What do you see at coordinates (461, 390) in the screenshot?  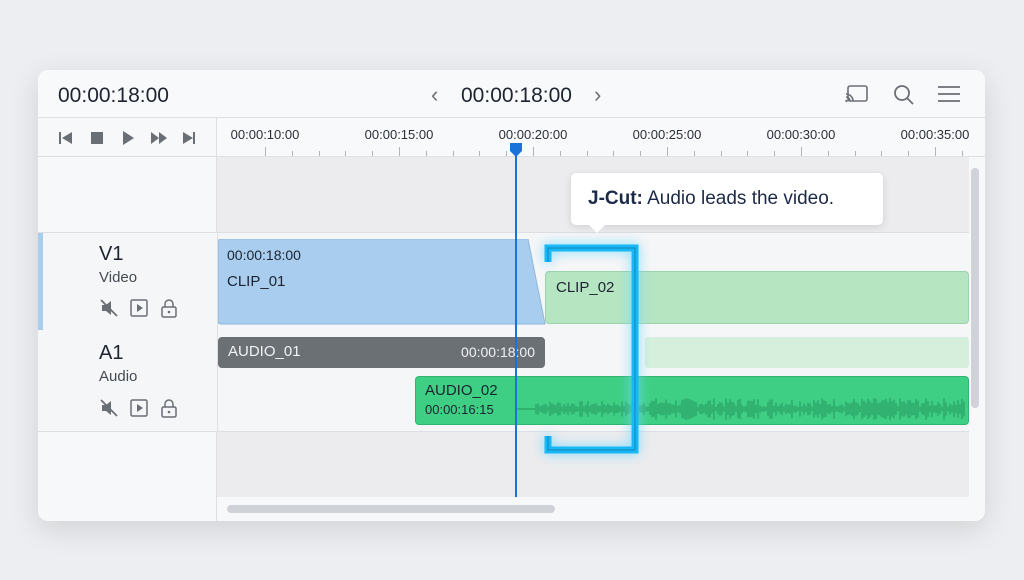 I see `audio-02-name: AUDIO_02` at bounding box center [461, 390].